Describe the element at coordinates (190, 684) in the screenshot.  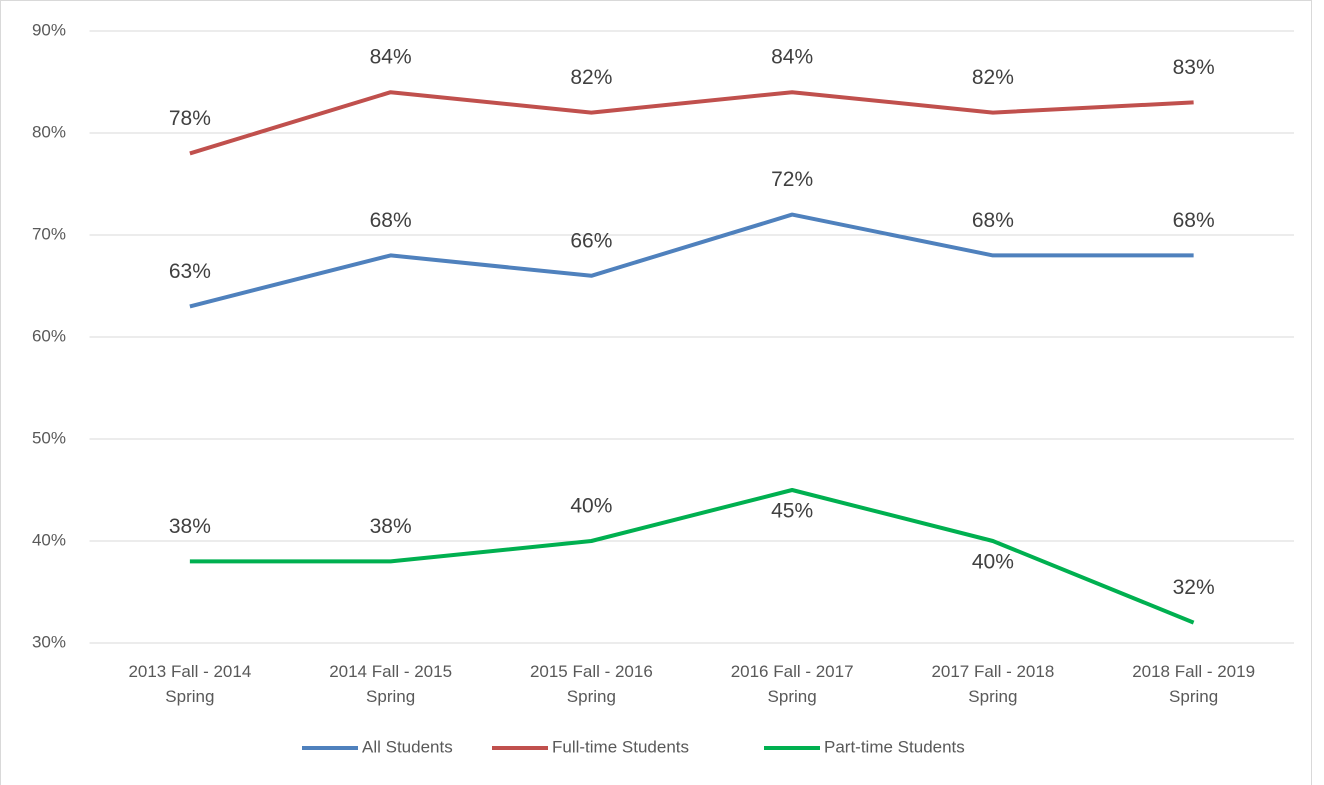
I see `x-tick-label: 2013 Fall - 2014 Spring` at that location.